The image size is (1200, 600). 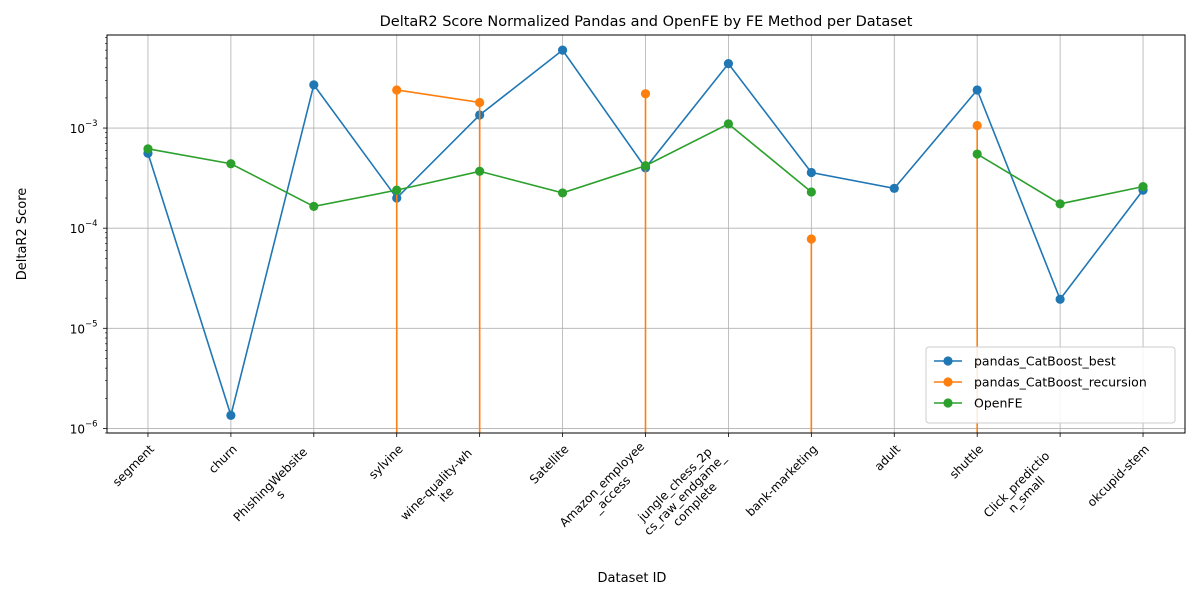 I want to click on legend-entry: pandas_CatBoost_recursion, so click(x=1060, y=382).